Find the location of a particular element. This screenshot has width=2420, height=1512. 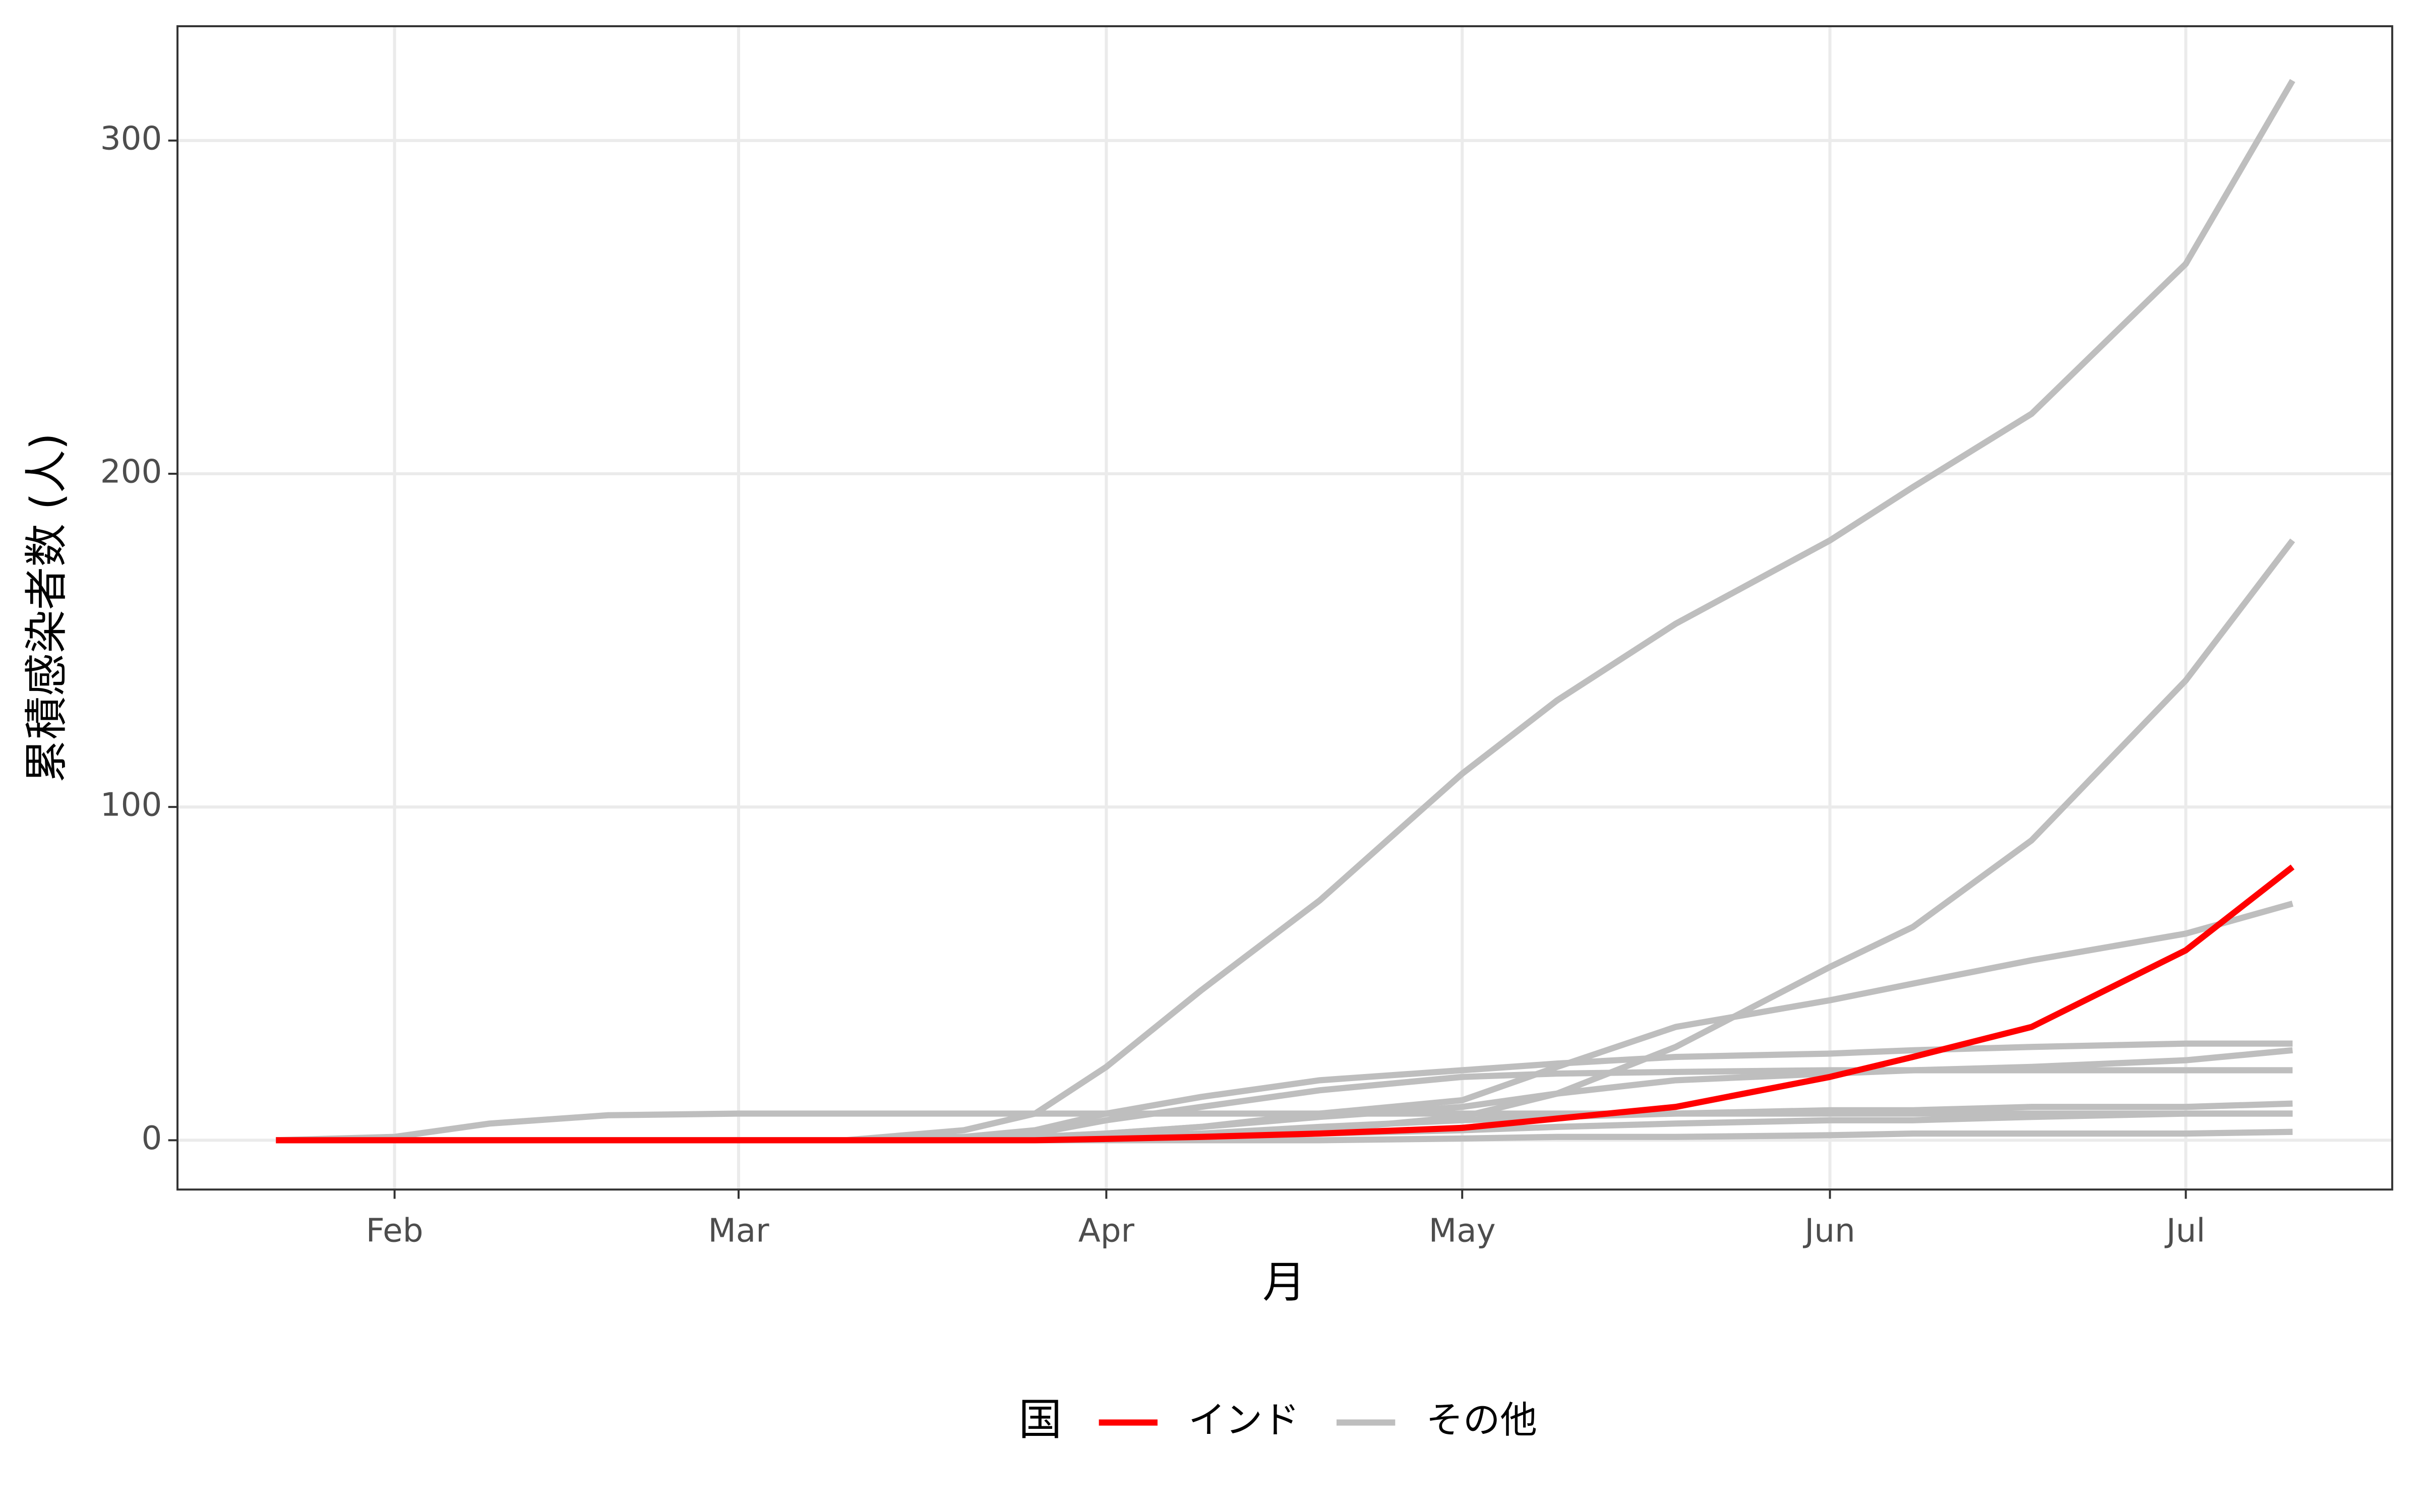

y-tick-label: 300 is located at coordinates (131, 138).